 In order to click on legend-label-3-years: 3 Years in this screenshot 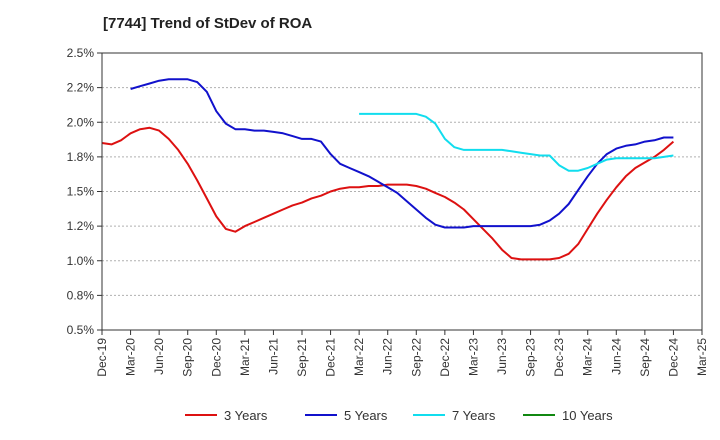, I will do `click(246, 415)`.